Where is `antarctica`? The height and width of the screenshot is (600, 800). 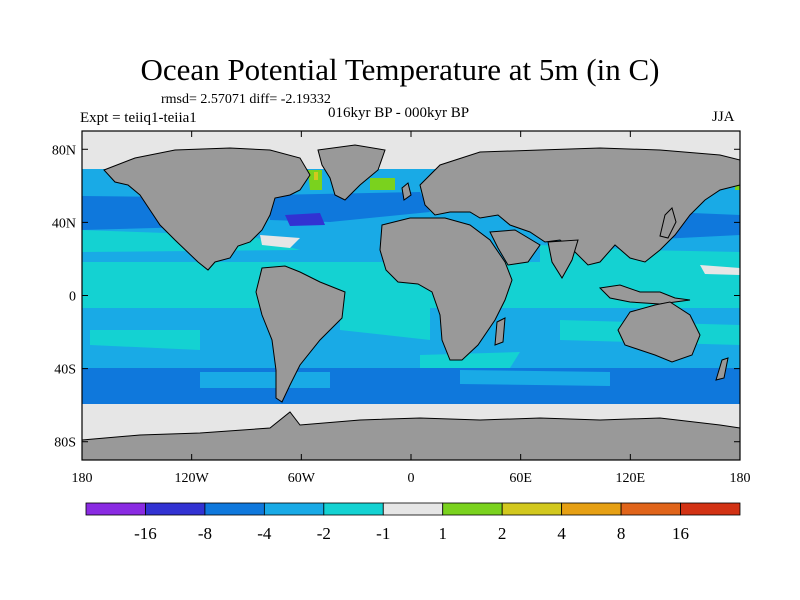
antarctica is located at coordinates (411, 435).